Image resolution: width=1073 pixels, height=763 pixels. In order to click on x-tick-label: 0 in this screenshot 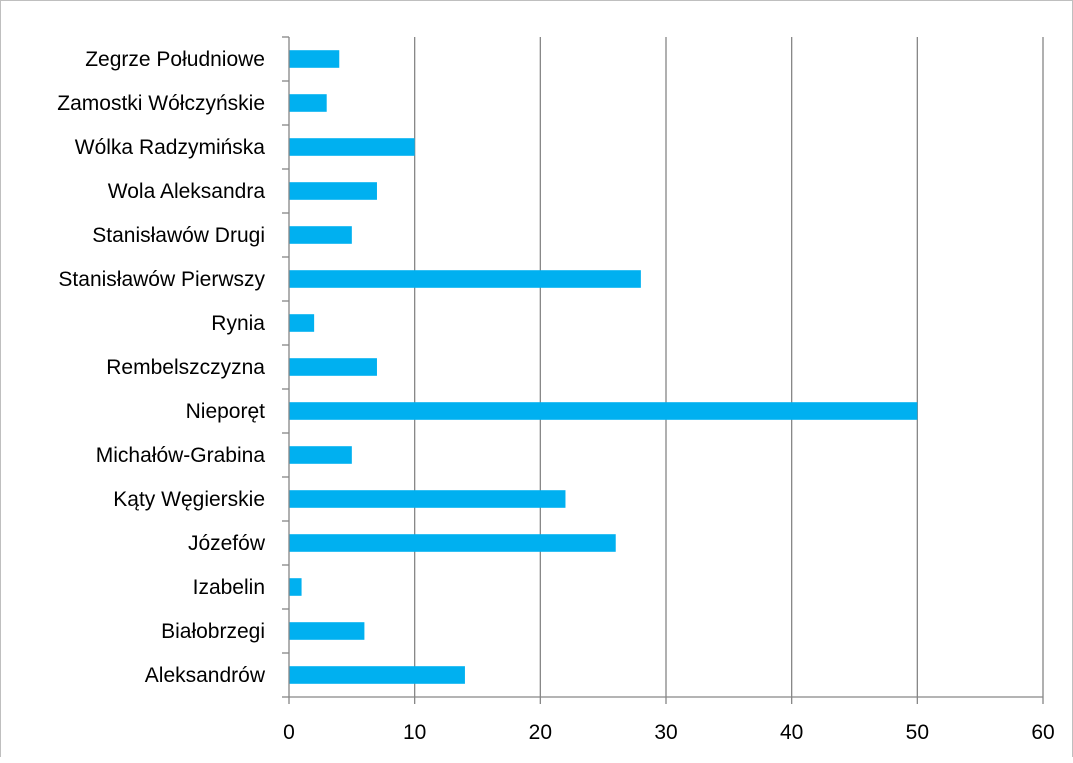, I will do `click(289, 732)`.